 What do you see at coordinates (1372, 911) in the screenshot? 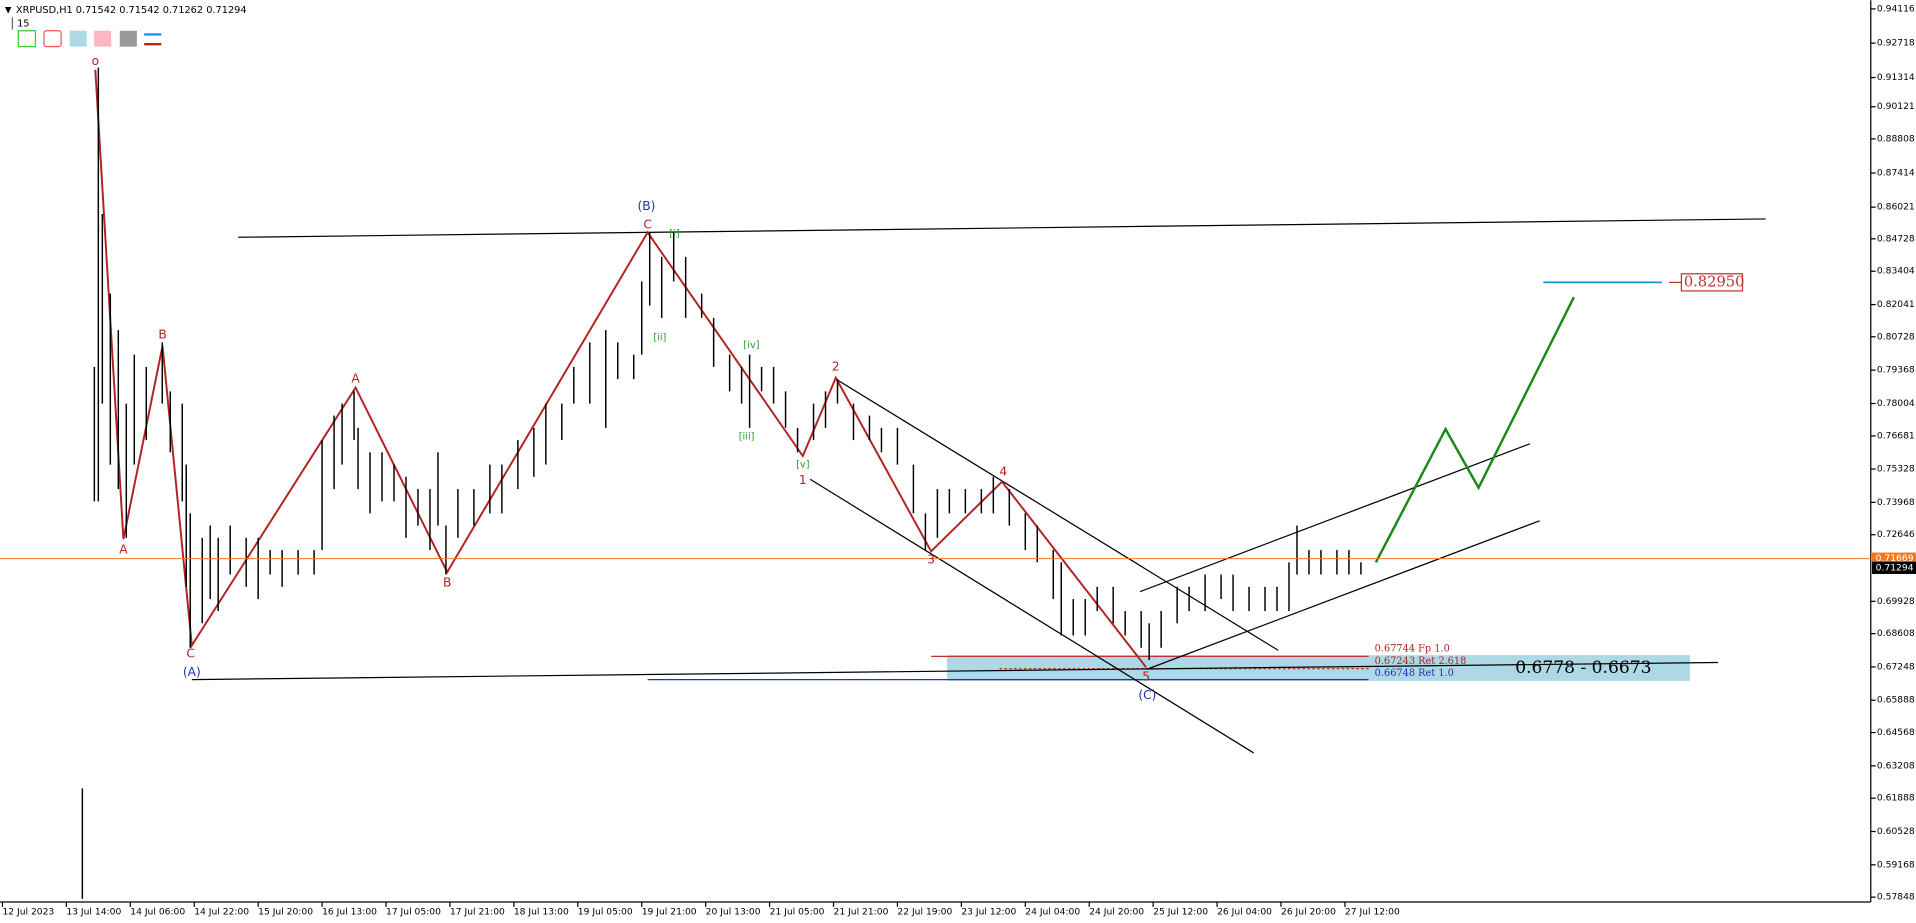
I see `x-tick-label: 27 Jul 12:00` at bounding box center [1372, 911].